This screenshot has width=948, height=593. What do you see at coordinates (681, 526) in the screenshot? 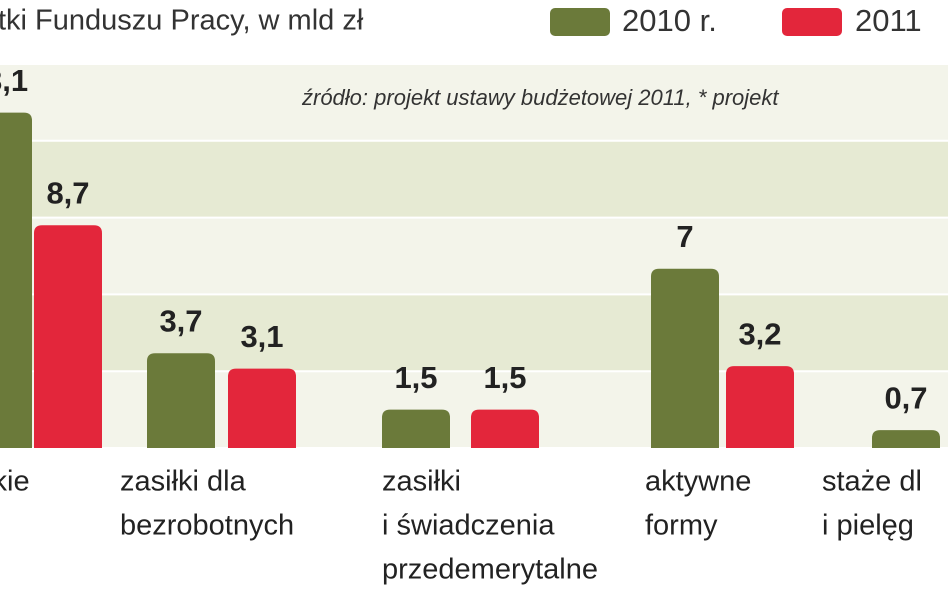
I see `x-tick-label: formy` at bounding box center [681, 526].